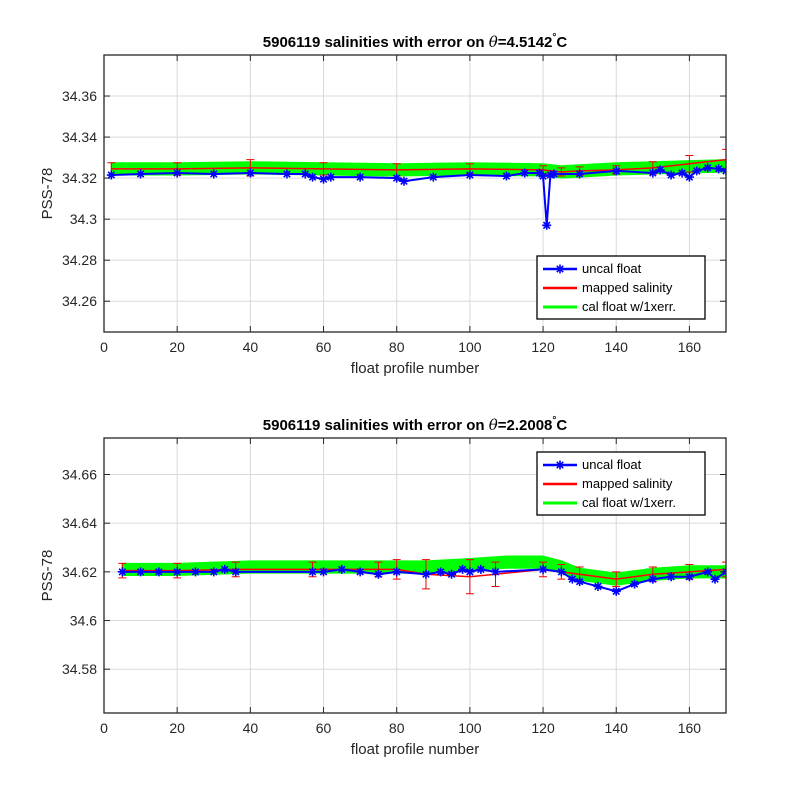 This screenshot has width=800, height=800. I want to click on y-tick-label: 34.58, so click(79, 669).